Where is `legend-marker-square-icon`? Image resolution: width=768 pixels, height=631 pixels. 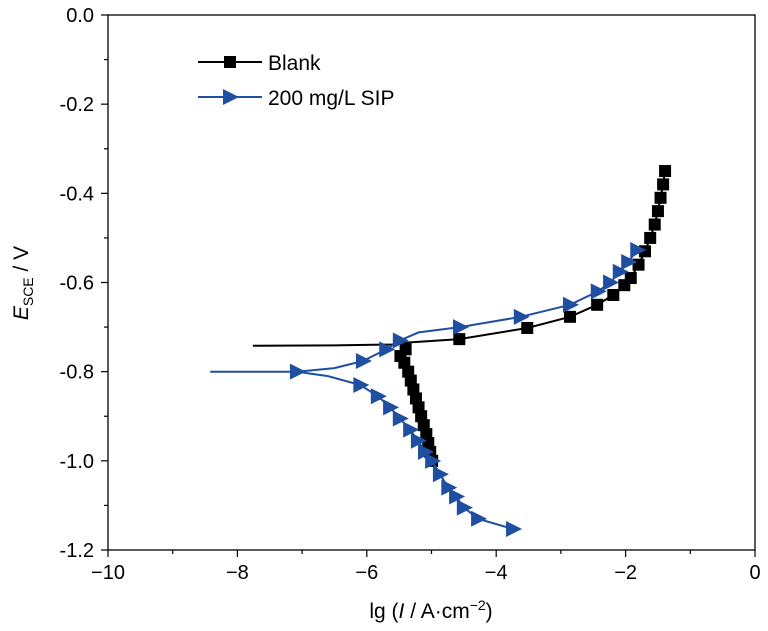 legend-marker-square-icon is located at coordinates (230, 62).